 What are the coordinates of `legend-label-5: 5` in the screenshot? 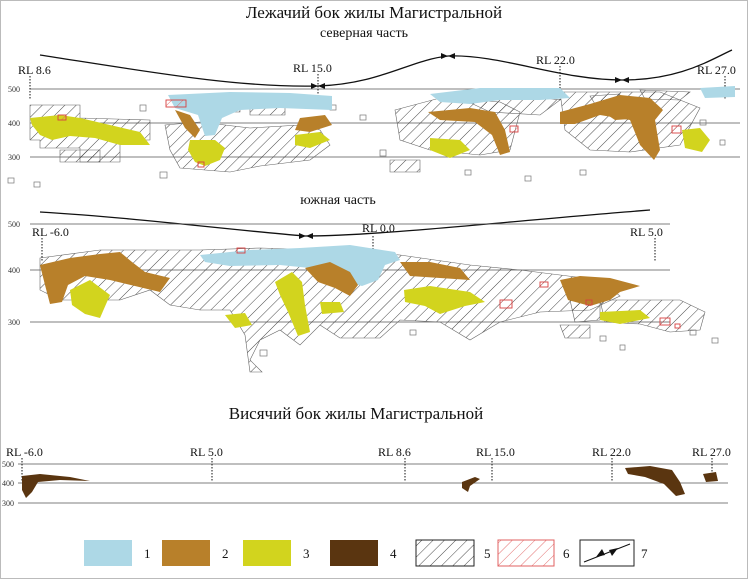 It's located at (487, 553).